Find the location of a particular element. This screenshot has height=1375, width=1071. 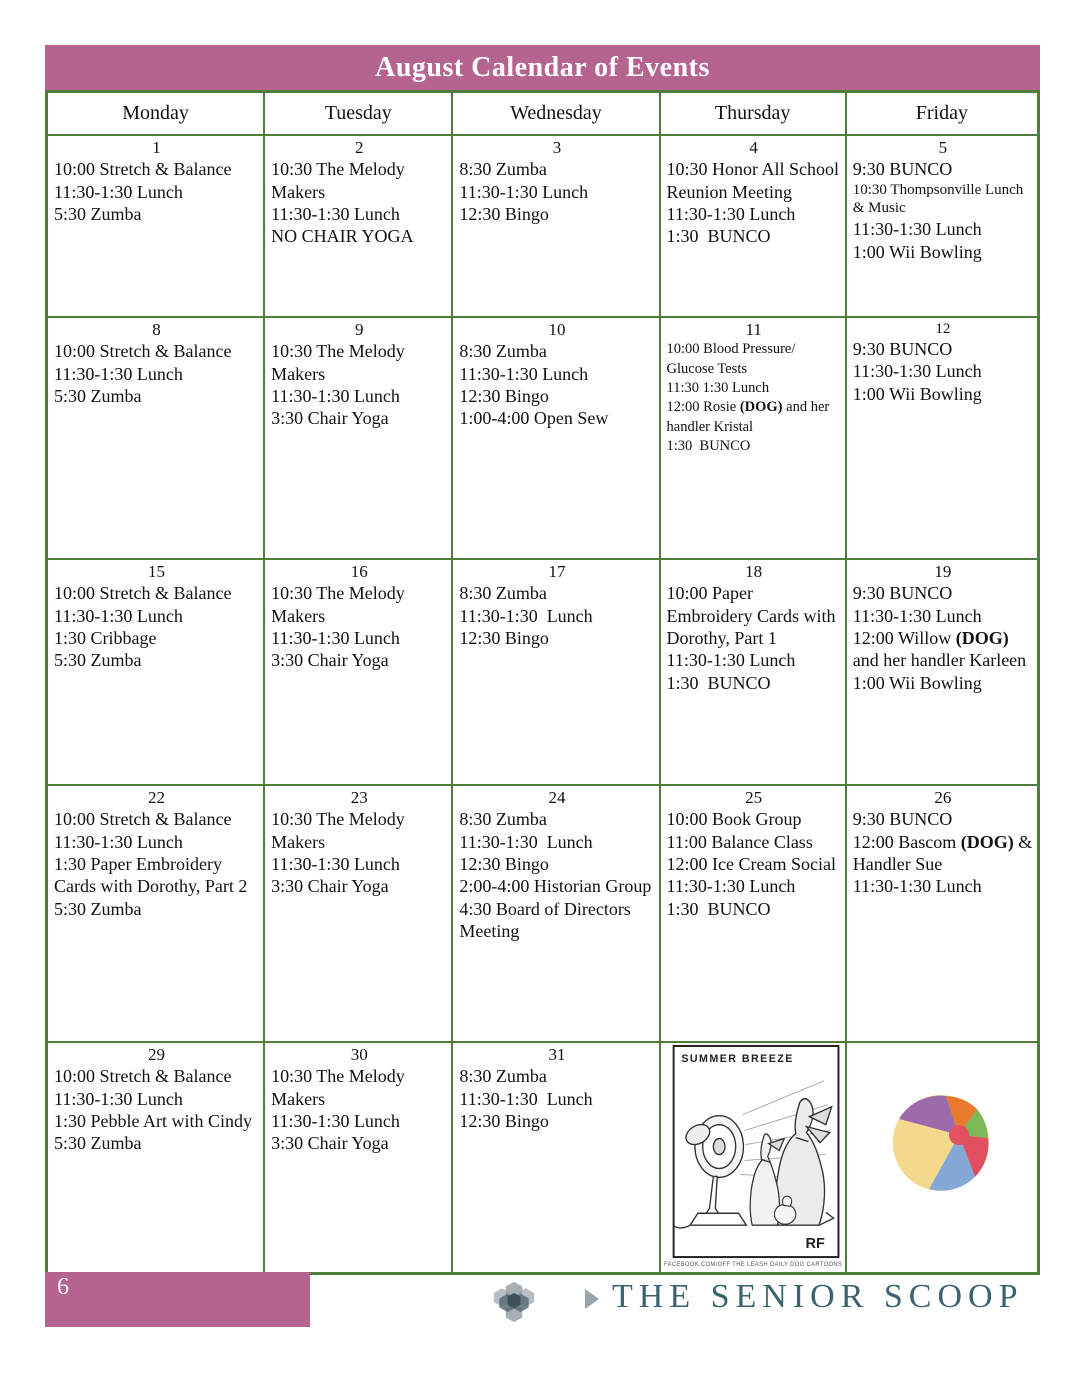

day-number: 3 is located at coordinates (557, 147).